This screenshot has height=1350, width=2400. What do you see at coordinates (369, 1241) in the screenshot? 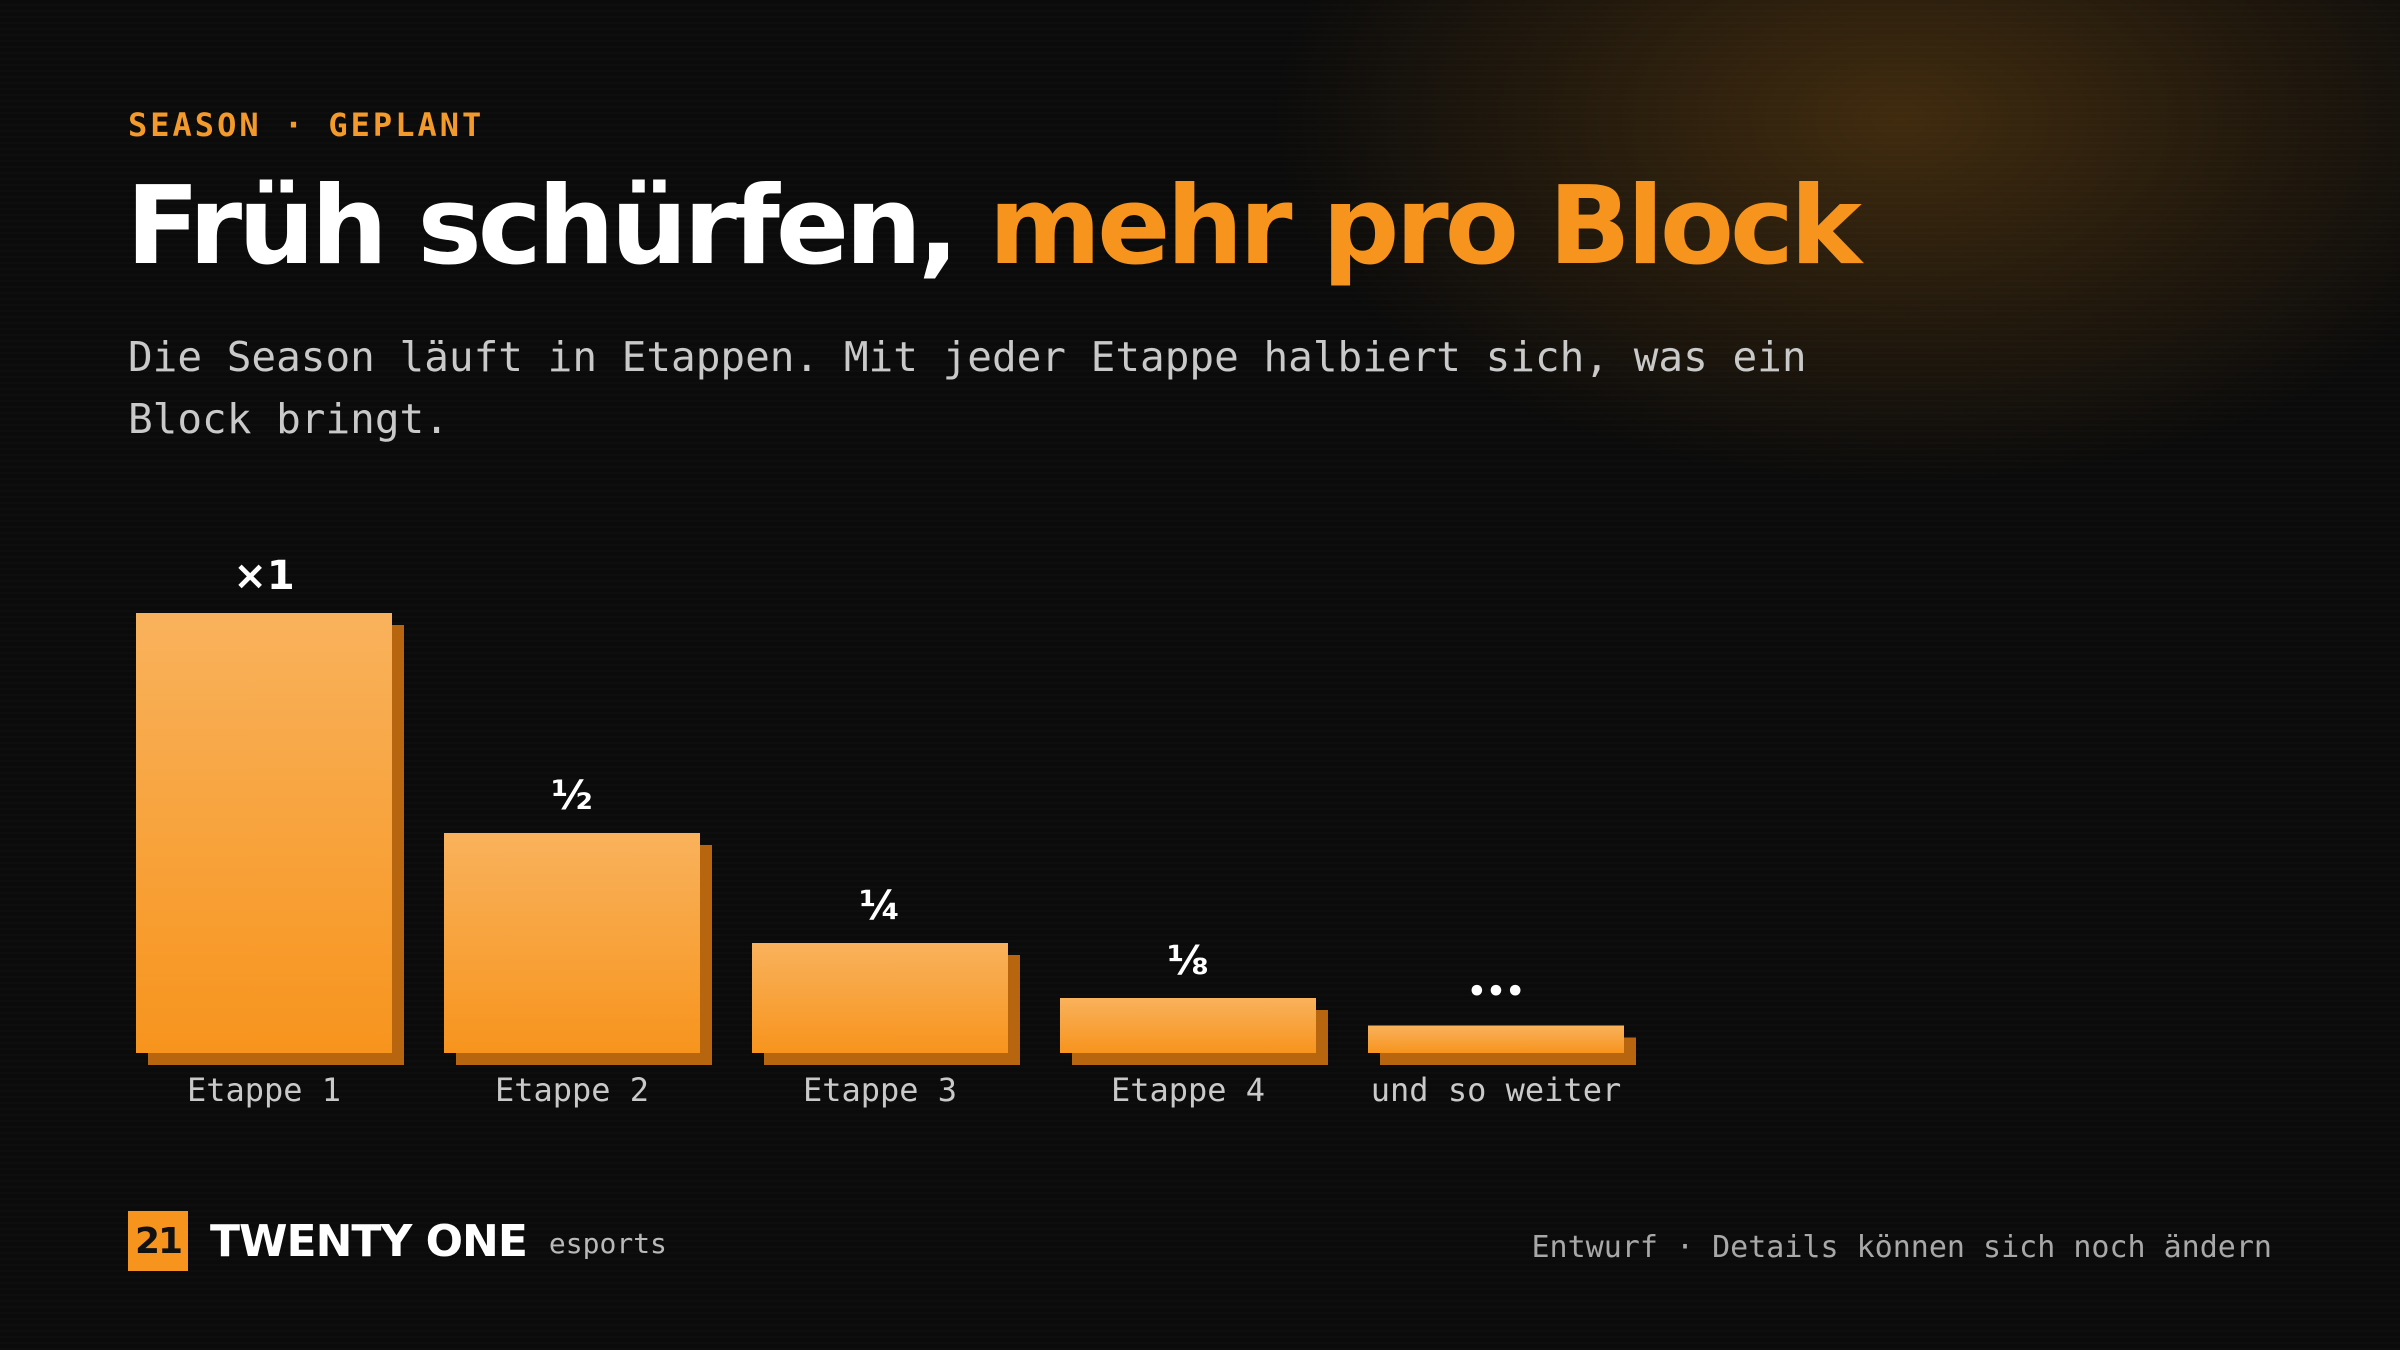
I see `brand-name: TWENTY ONE` at bounding box center [369, 1241].